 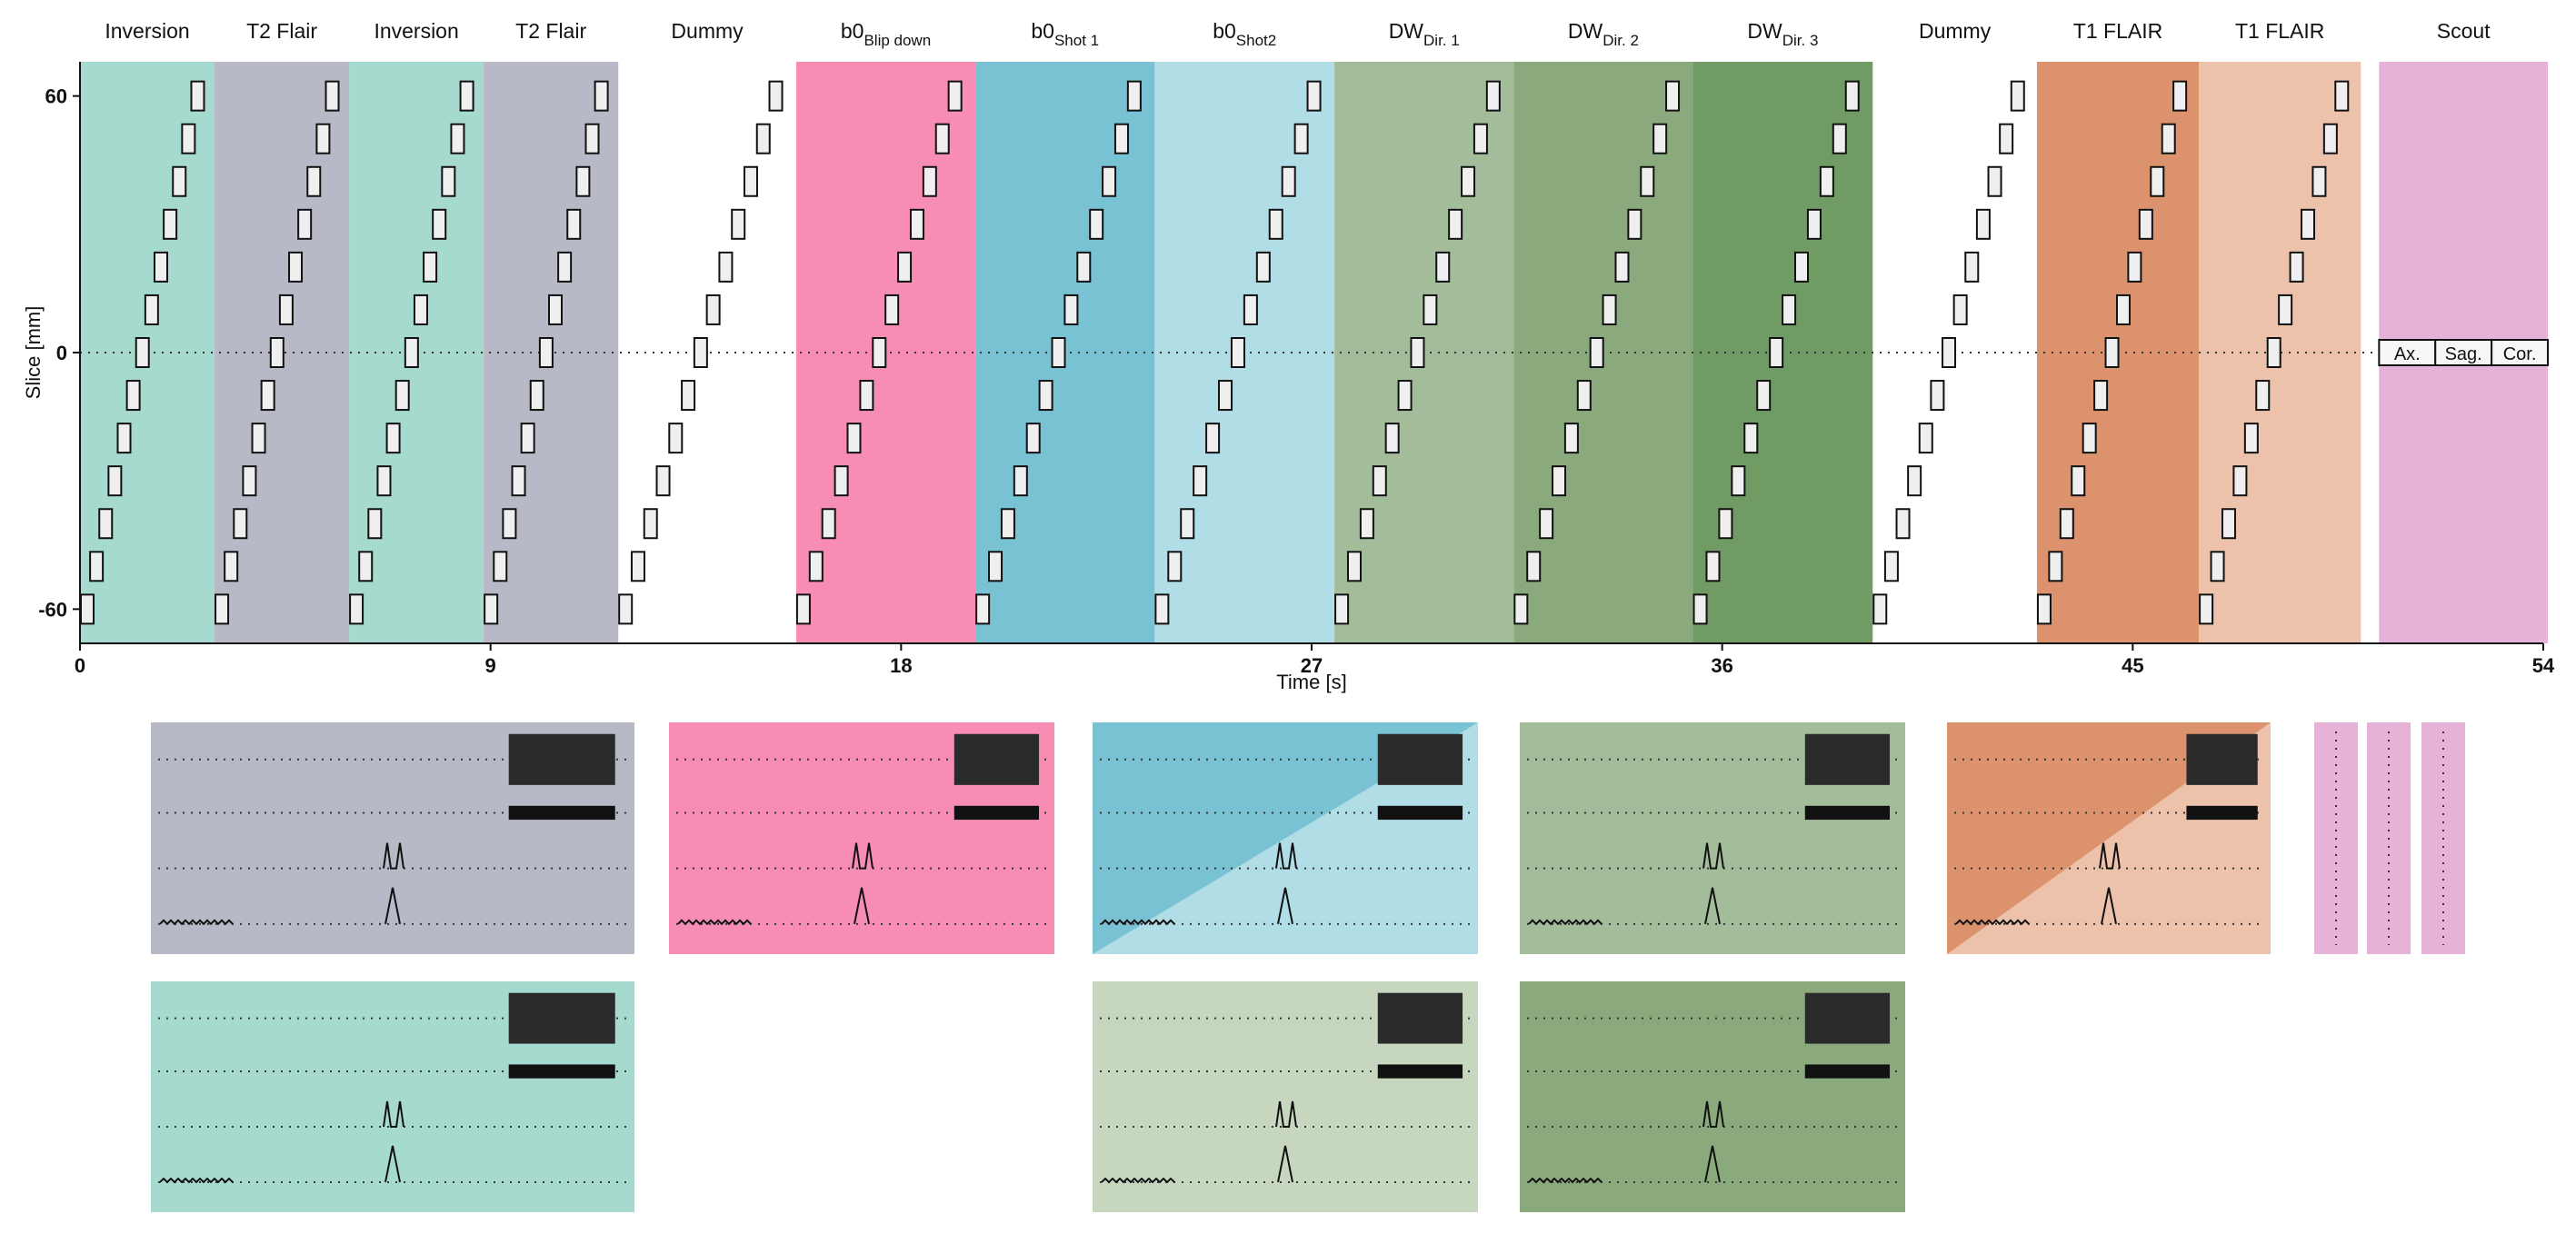 I want to click on segment-title-6: b0Shot 1, so click(x=1065, y=34).